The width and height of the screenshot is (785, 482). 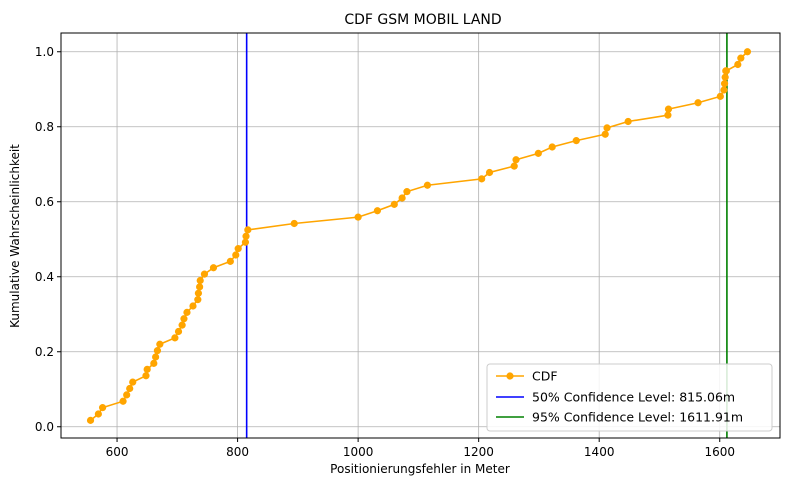 I want to click on x-tick-label: 1200, so click(x=478, y=452).